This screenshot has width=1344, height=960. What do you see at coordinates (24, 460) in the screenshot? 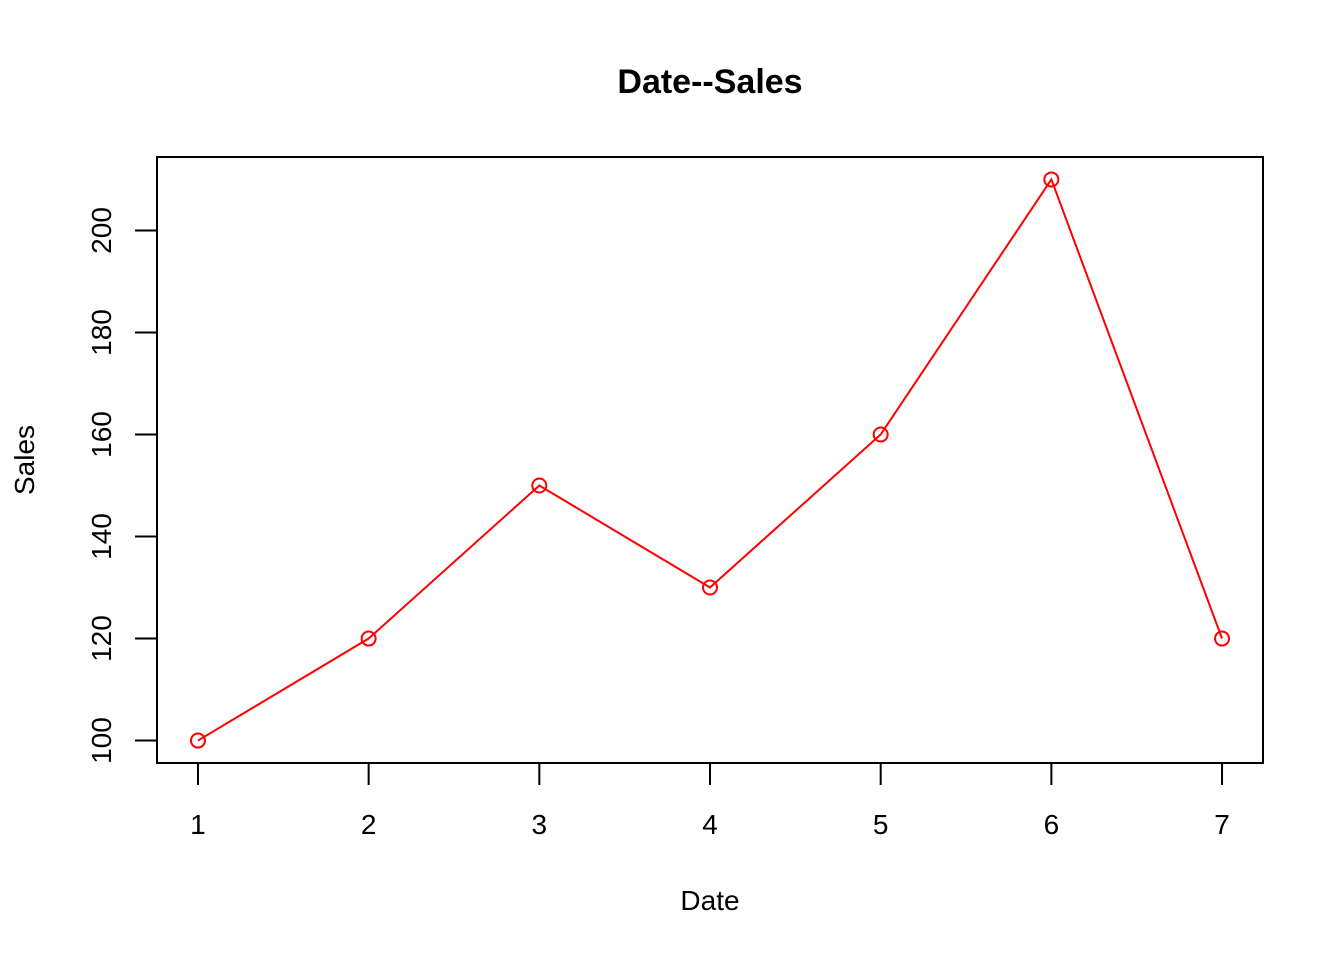
I see `y-axis-label: Sales` at bounding box center [24, 460].